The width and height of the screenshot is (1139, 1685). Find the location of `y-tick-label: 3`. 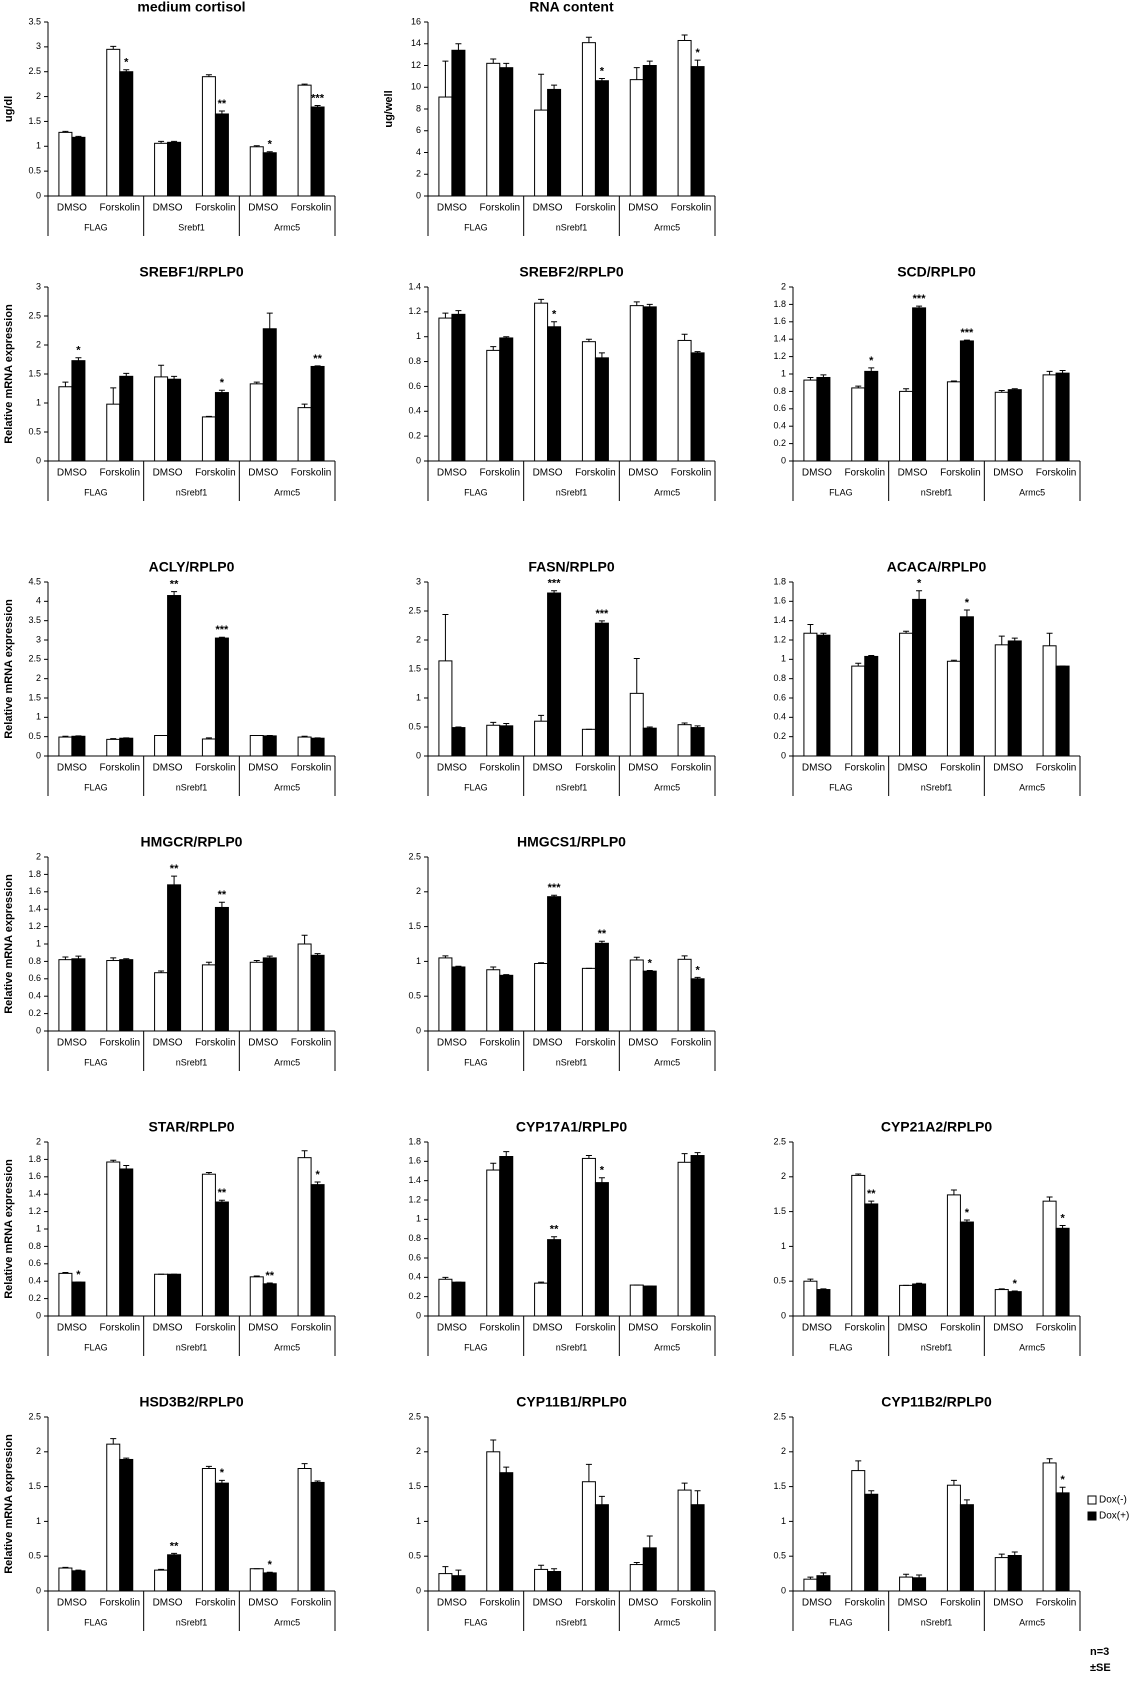

y-tick-label: 3 is located at coordinates (38, 286).